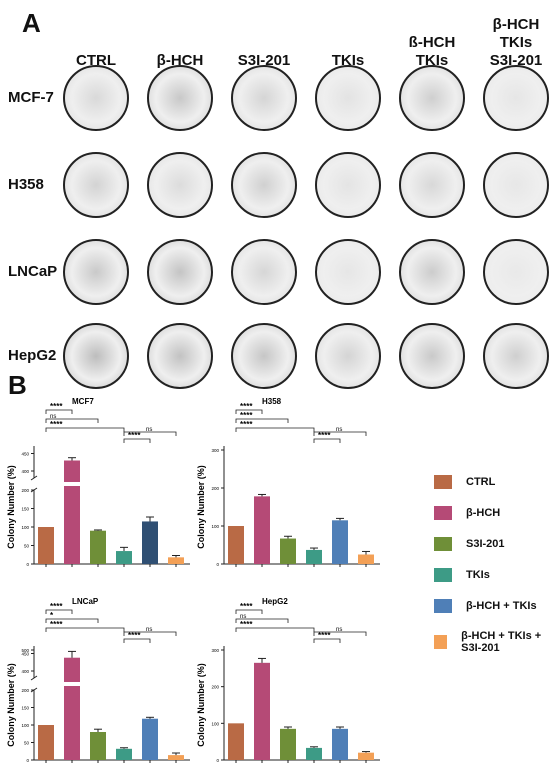 This screenshot has height=774, width=550. I want to click on column-header-line: ß-HCH, so click(432, 42).